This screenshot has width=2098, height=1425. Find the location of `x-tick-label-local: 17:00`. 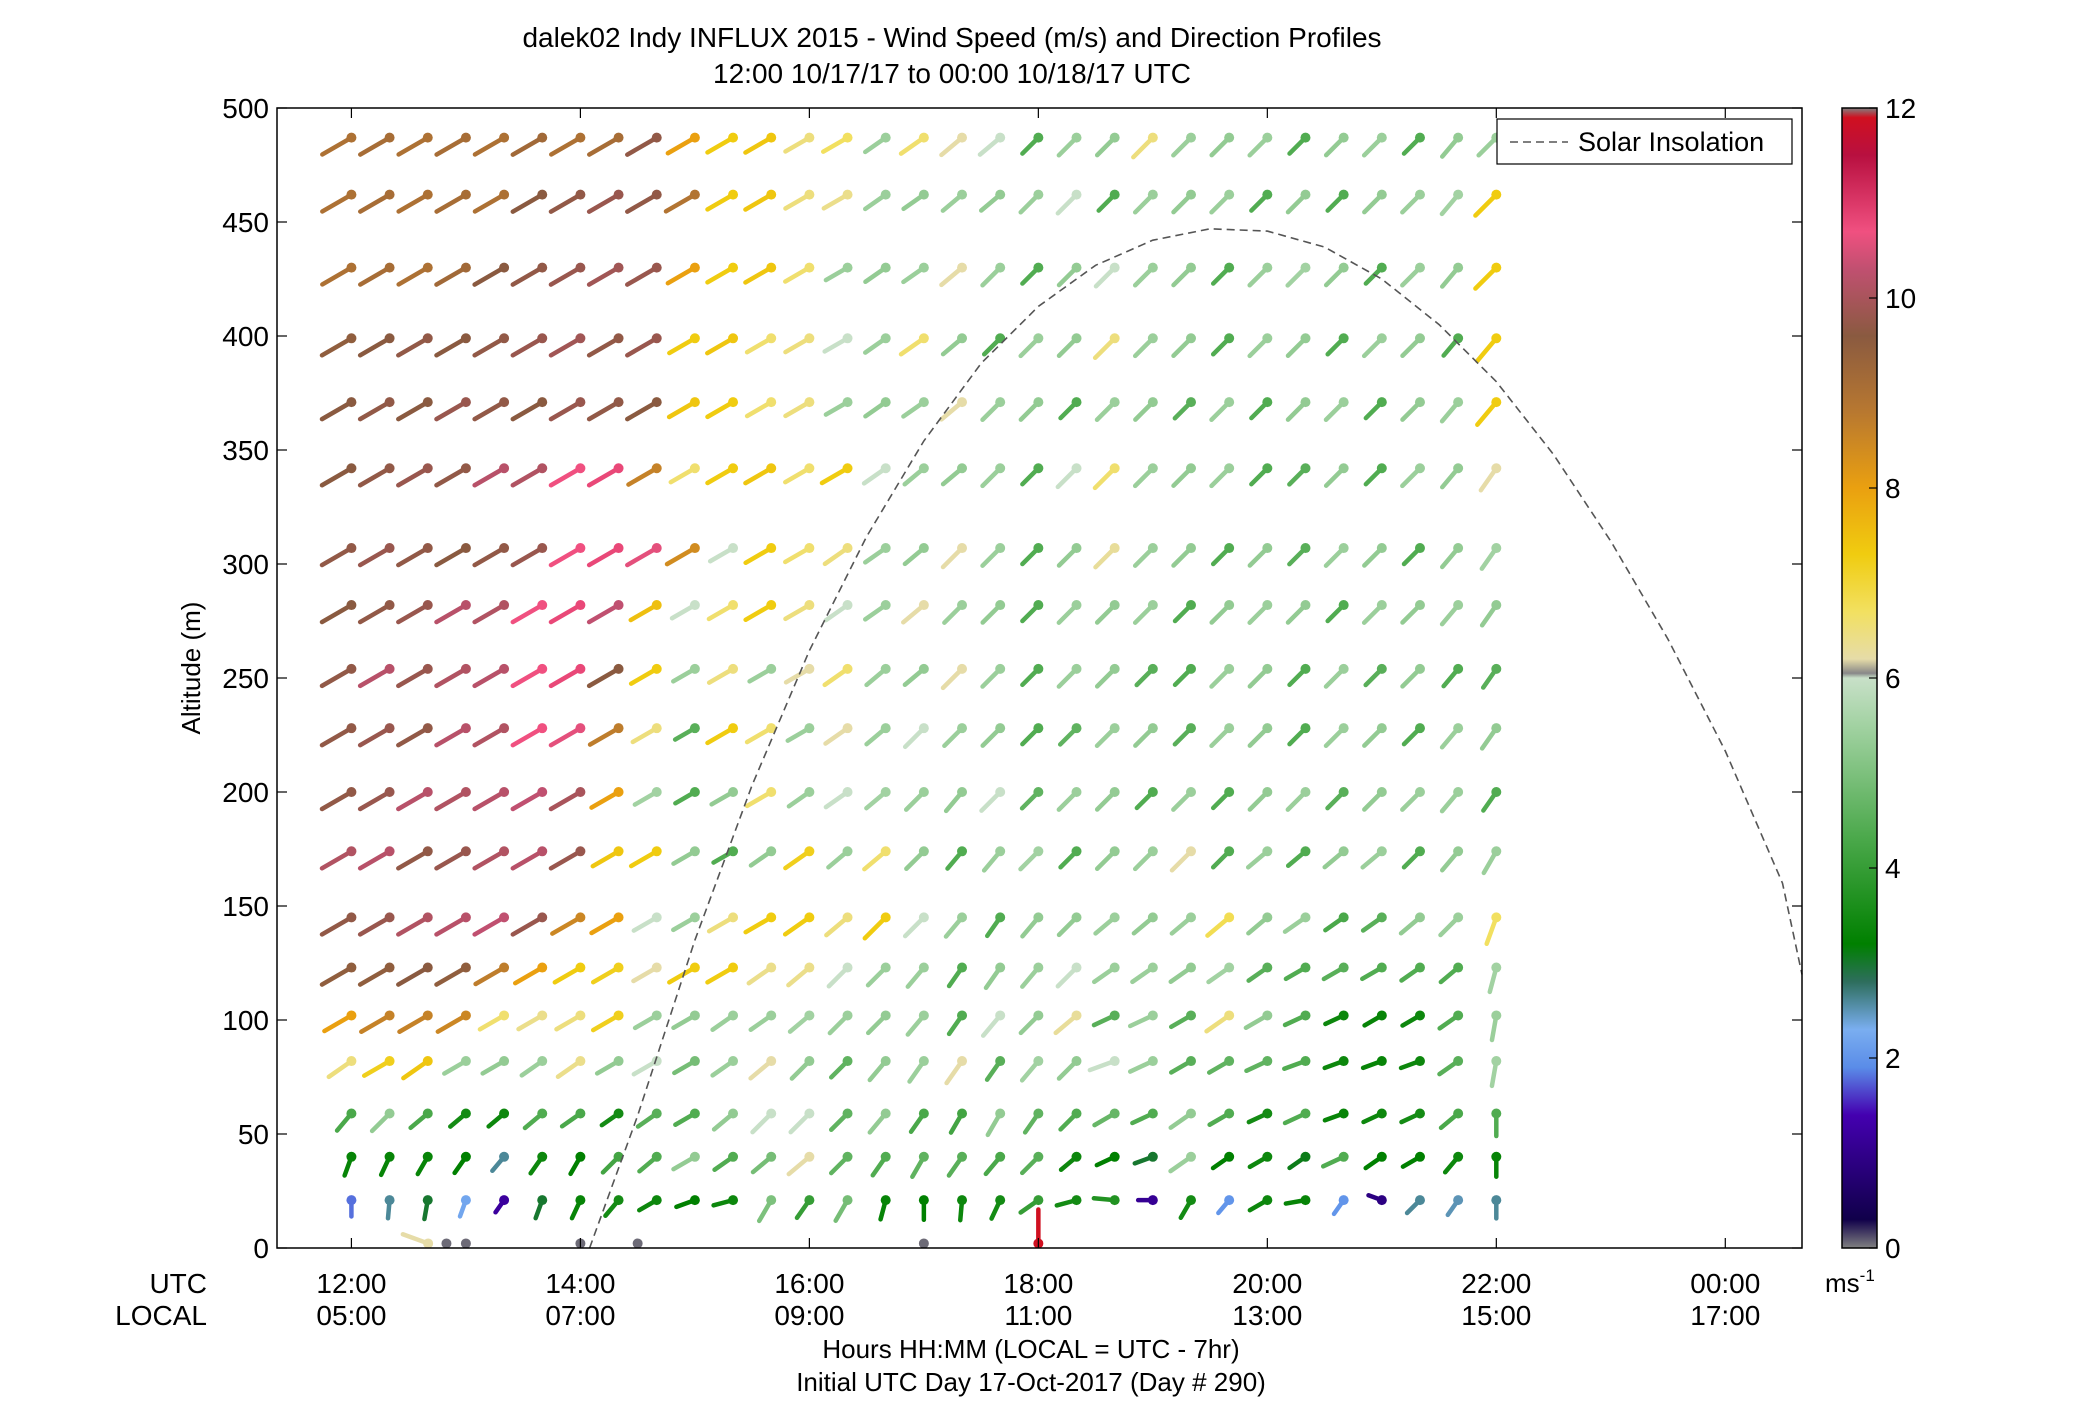

x-tick-label-local: 17:00 is located at coordinates (1725, 1315).